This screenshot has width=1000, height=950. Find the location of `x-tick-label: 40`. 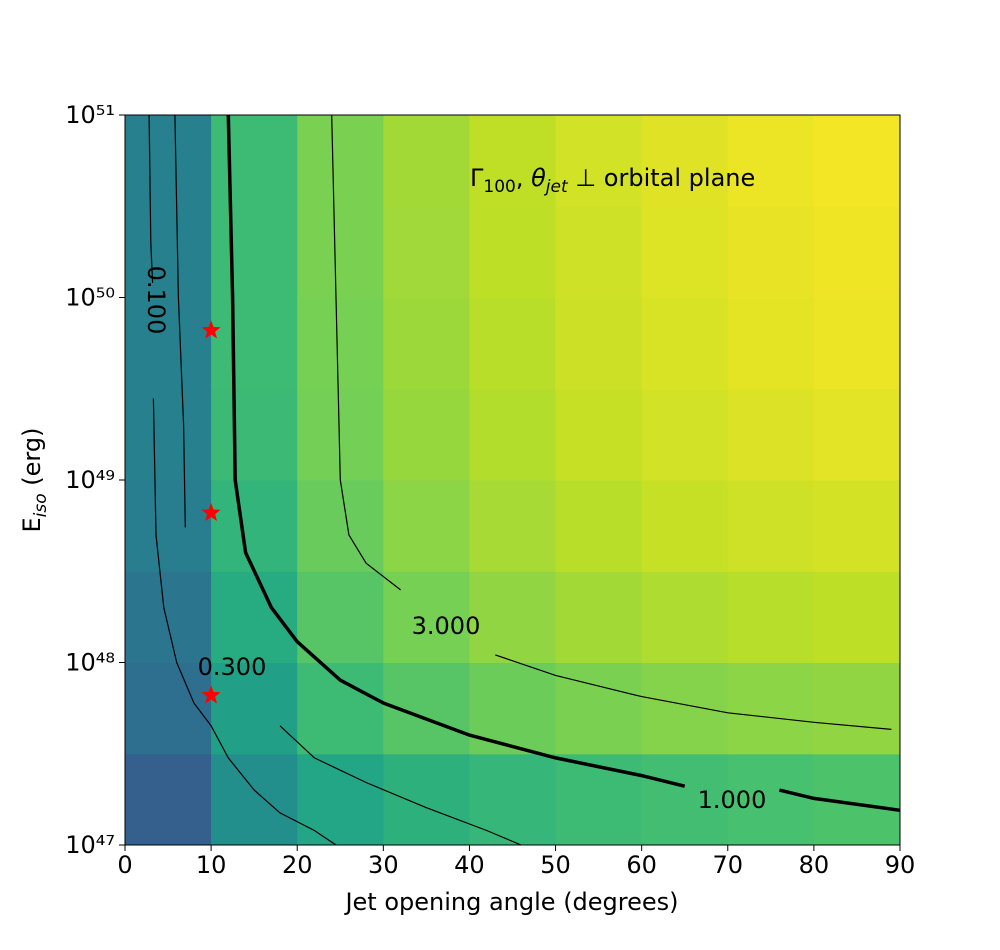

x-tick-label: 40 is located at coordinates (469, 865).